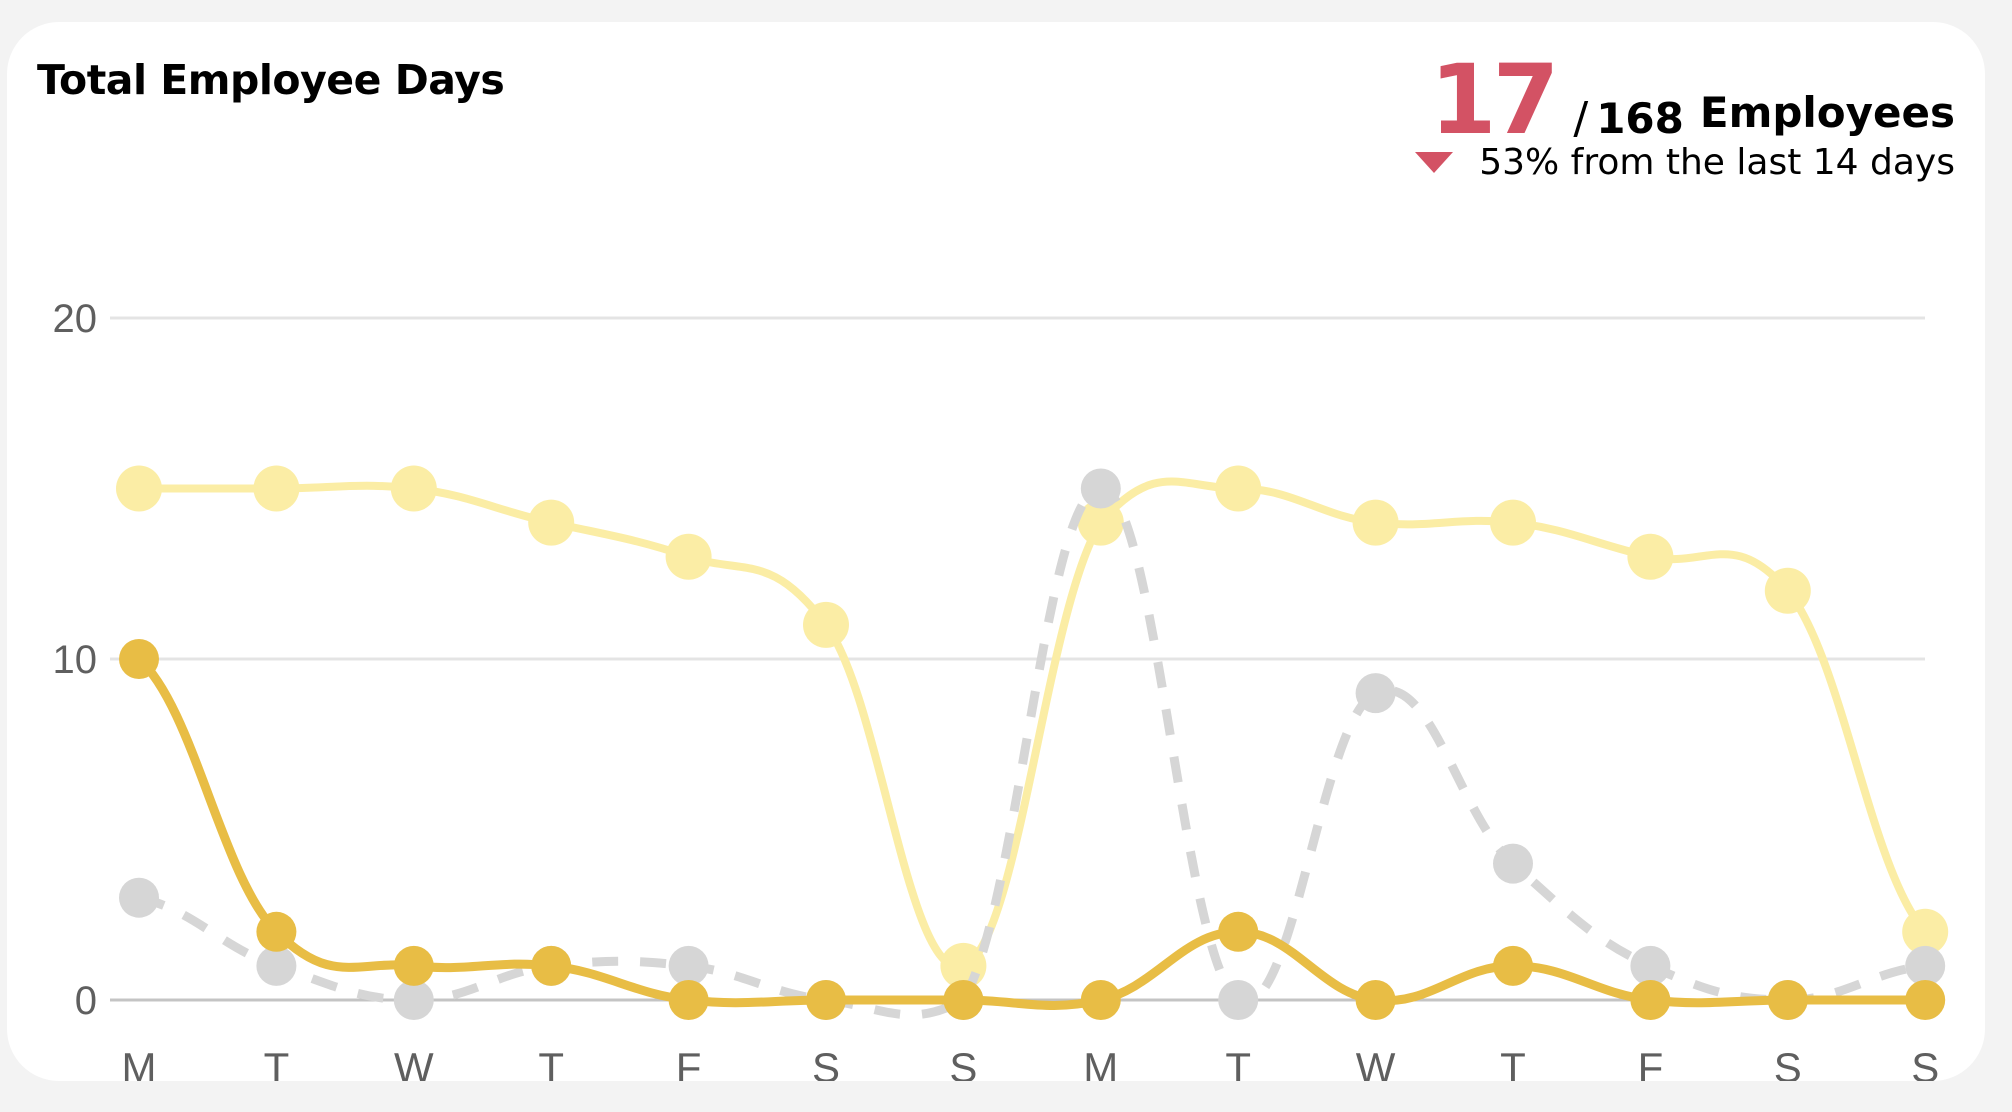 Image resolution: width=2012 pixels, height=1112 pixels. Describe the element at coordinates (1827, 112) in the screenshot. I see `kpi-unit: Employees` at that location.